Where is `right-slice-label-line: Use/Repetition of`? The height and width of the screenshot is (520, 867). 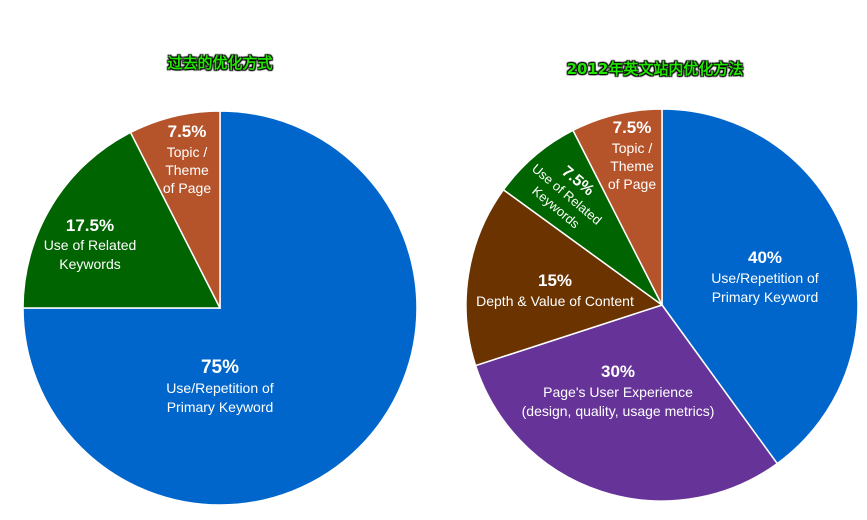
right-slice-label-line: Use/Repetition of is located at coordinates (765, 278).